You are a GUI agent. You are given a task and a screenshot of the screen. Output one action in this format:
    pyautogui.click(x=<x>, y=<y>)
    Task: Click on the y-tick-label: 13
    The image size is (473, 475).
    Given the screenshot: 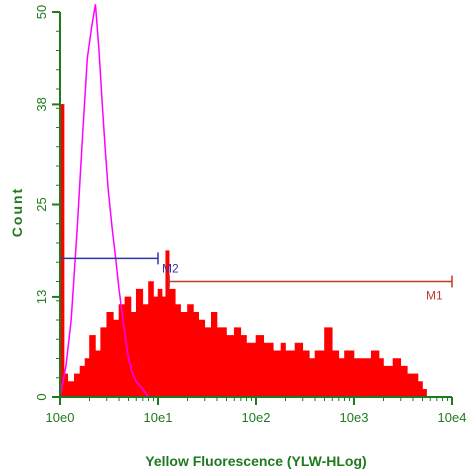 What is the action you would take?
    pyautogui.click(x=41, y=297)
    